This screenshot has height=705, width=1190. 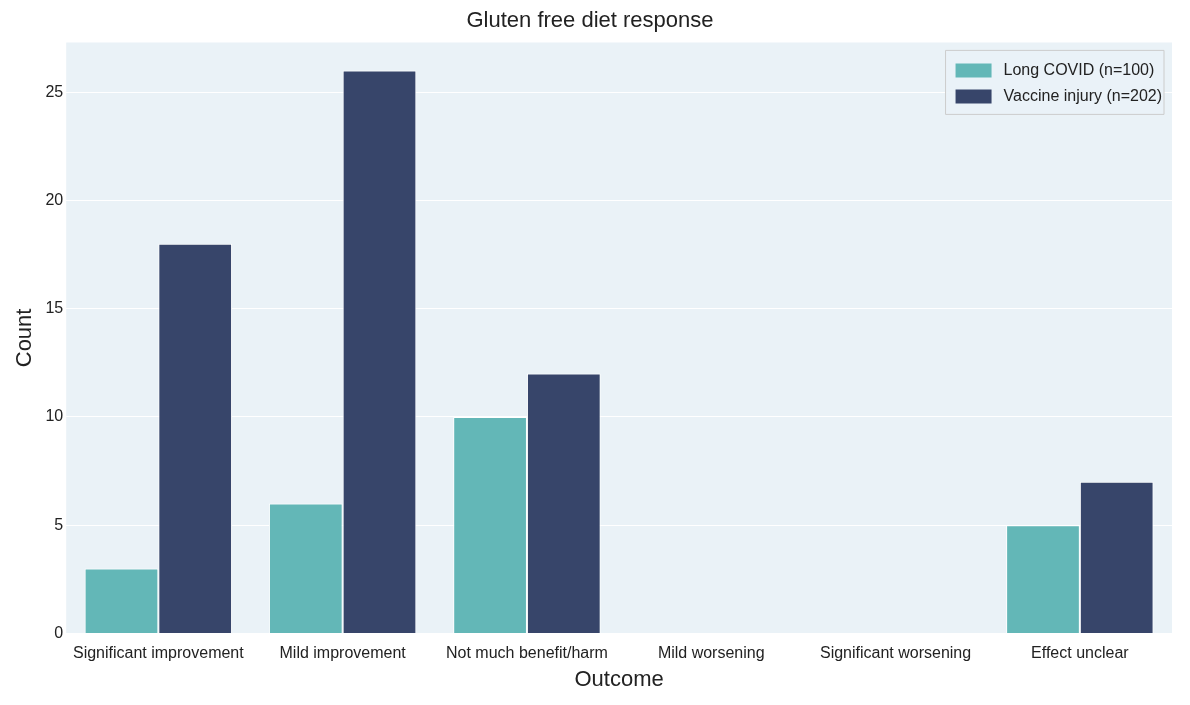 What do you see at coordinates (1079, 69) in the screenshot?
I see `legend-label: Long COVID (n=100)` at bounding box center [1079, 69].